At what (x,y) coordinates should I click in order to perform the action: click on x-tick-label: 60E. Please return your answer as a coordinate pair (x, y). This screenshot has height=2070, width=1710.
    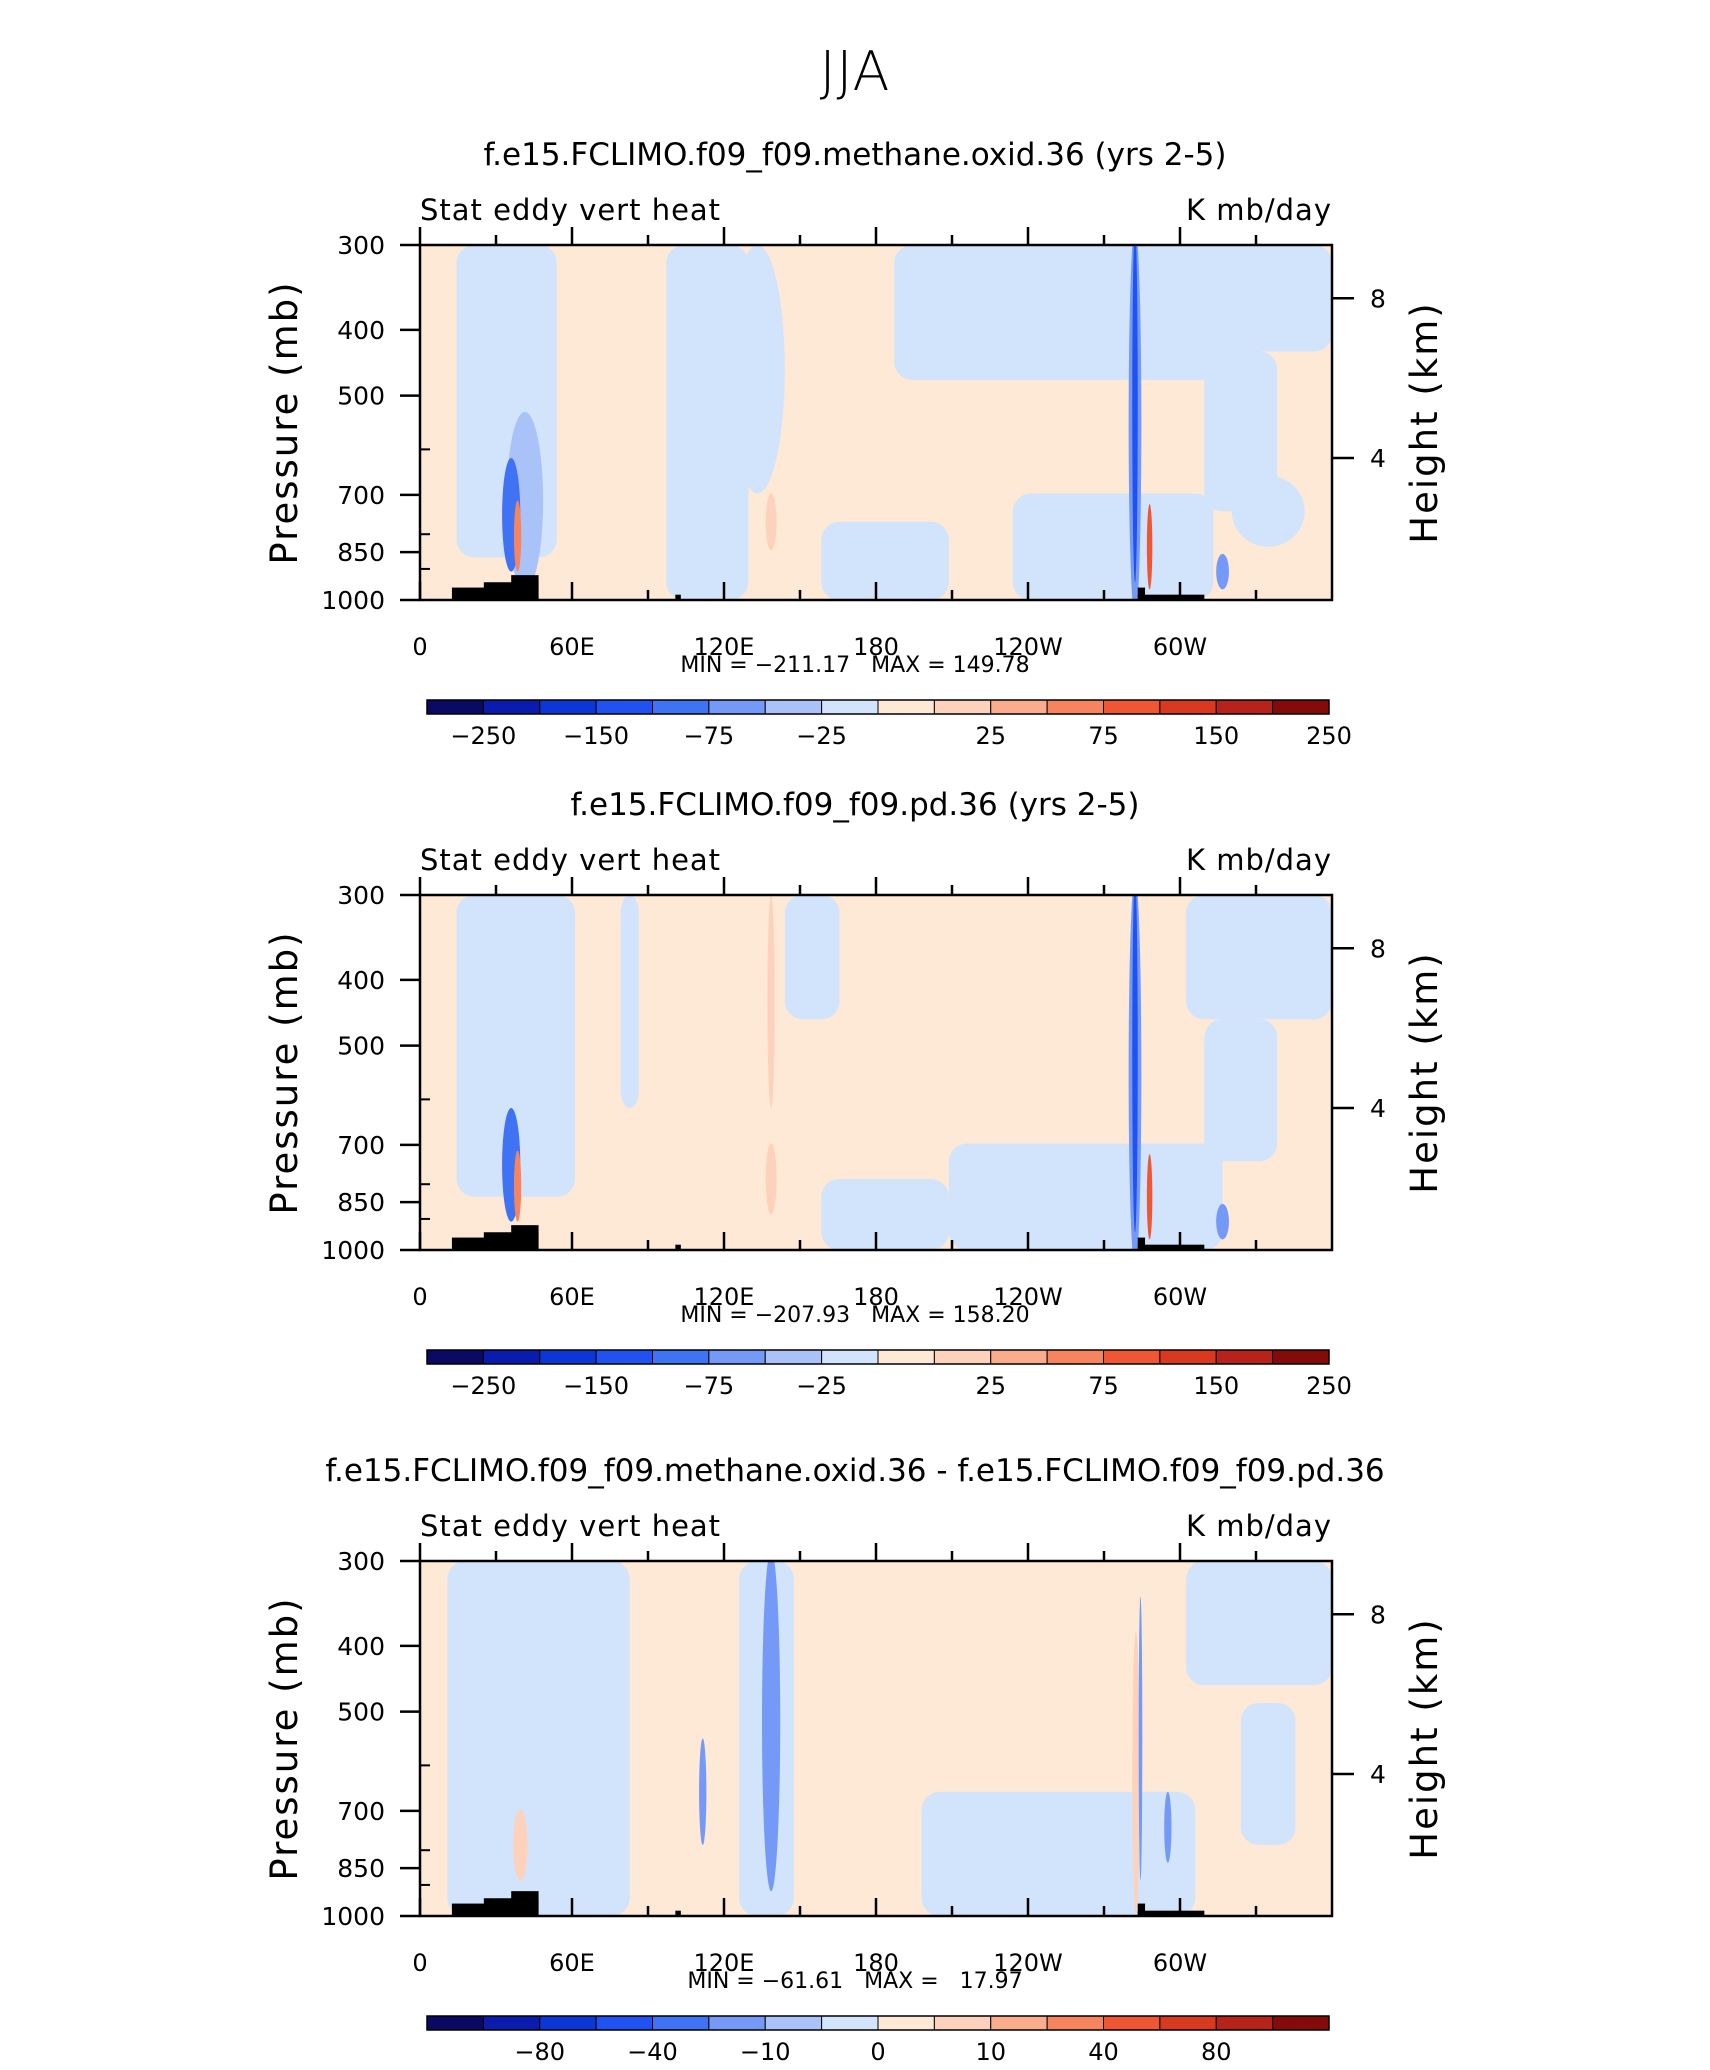
    Looking at the image, I should click on (572, 1963).